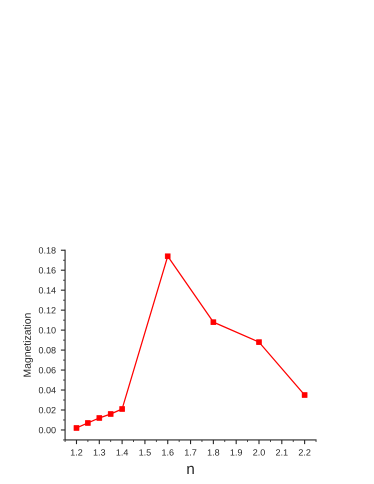 The height and width of the screenshot is (484, 374). What do you see at coordinates (304, 452) in the screenshot?
I see `x-tick-label: 2.2` at bounding box center [304, 452].